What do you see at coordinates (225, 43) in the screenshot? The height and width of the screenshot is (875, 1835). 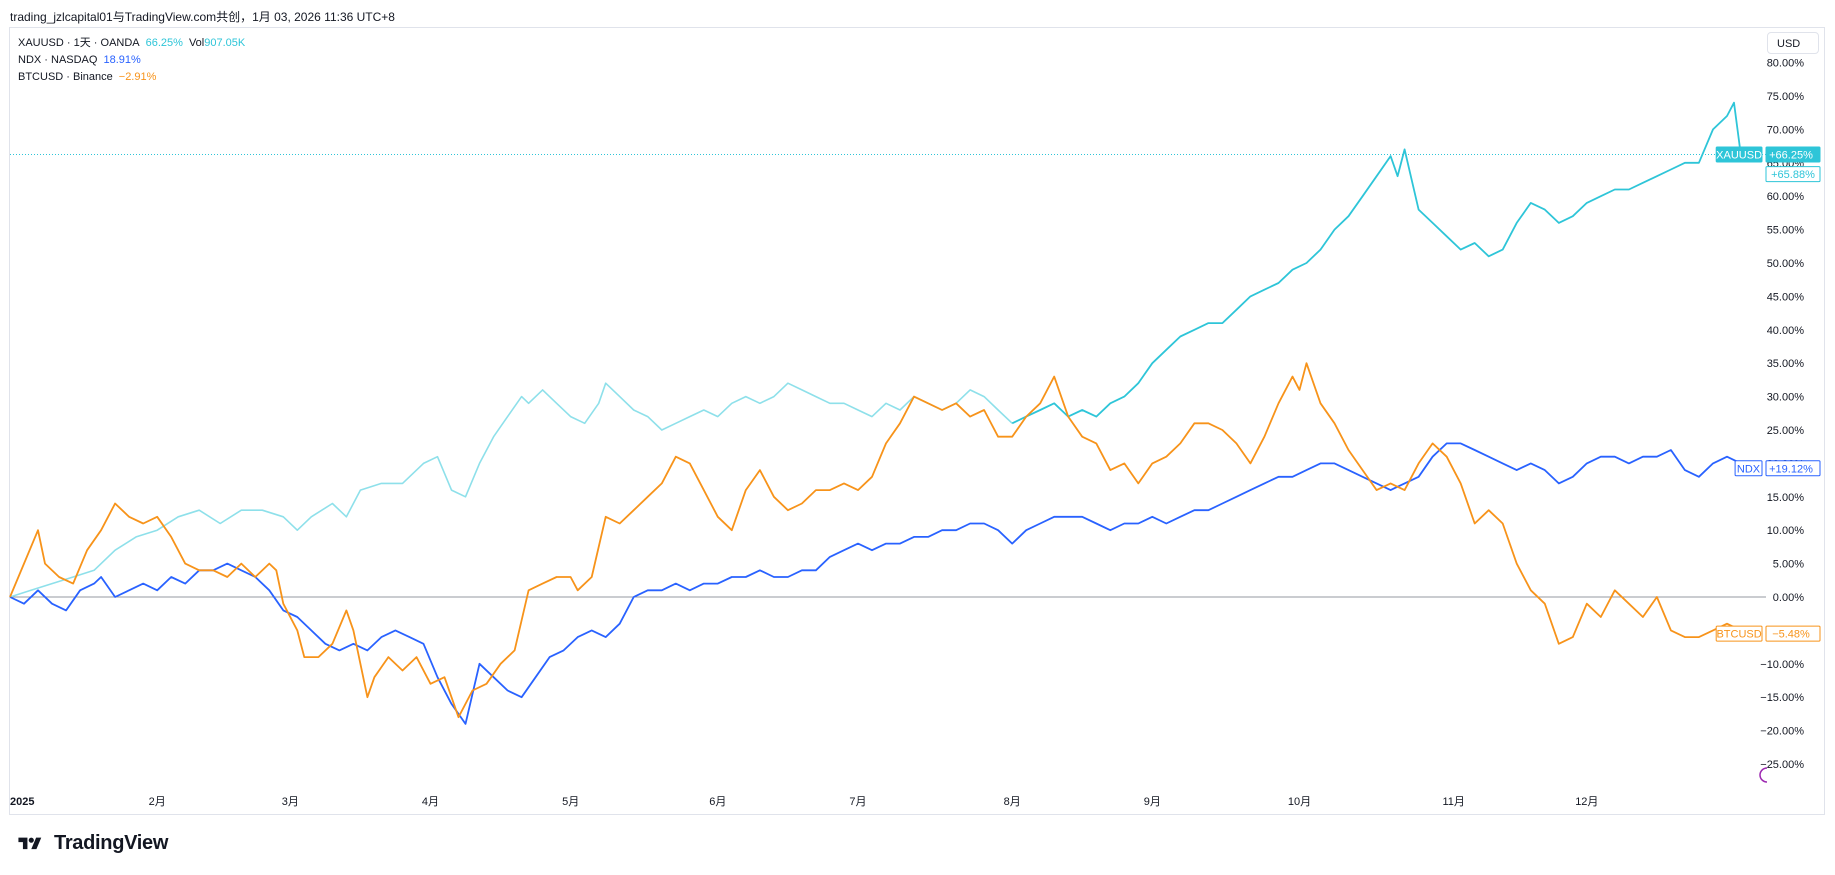 I see `legend-volume-value: 907.05K` at bounding box center [225, 43].